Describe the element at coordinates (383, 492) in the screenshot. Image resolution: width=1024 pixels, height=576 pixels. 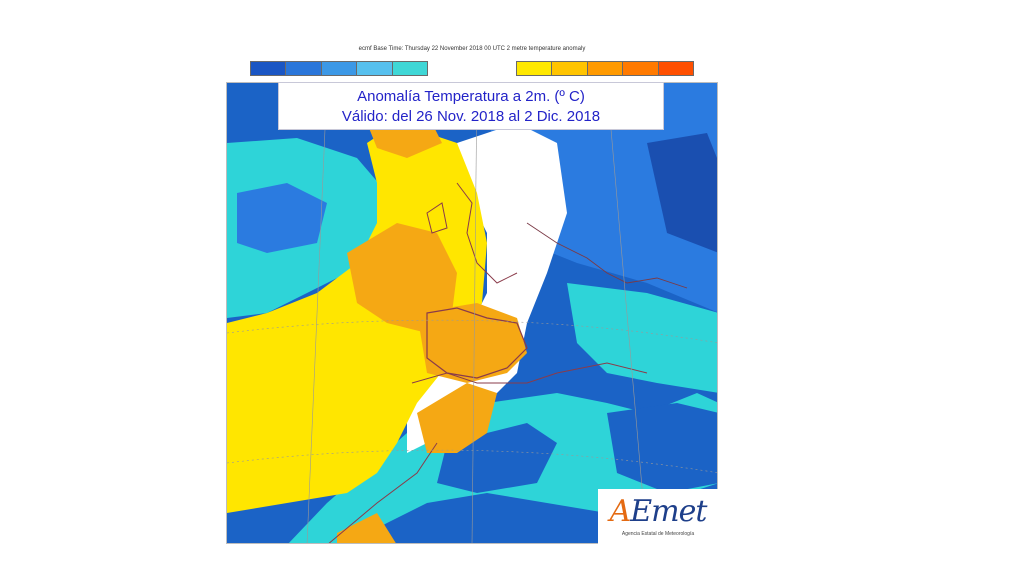
I see `west-africa-coast` at that location.